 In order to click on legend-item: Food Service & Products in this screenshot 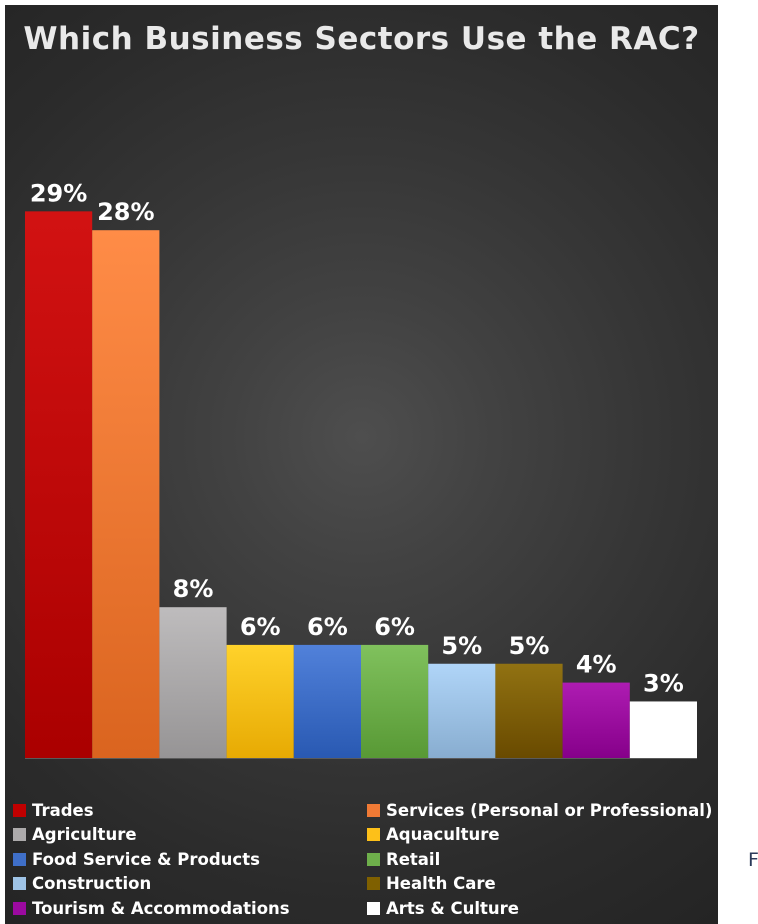, I will do `click(136, 859)`.